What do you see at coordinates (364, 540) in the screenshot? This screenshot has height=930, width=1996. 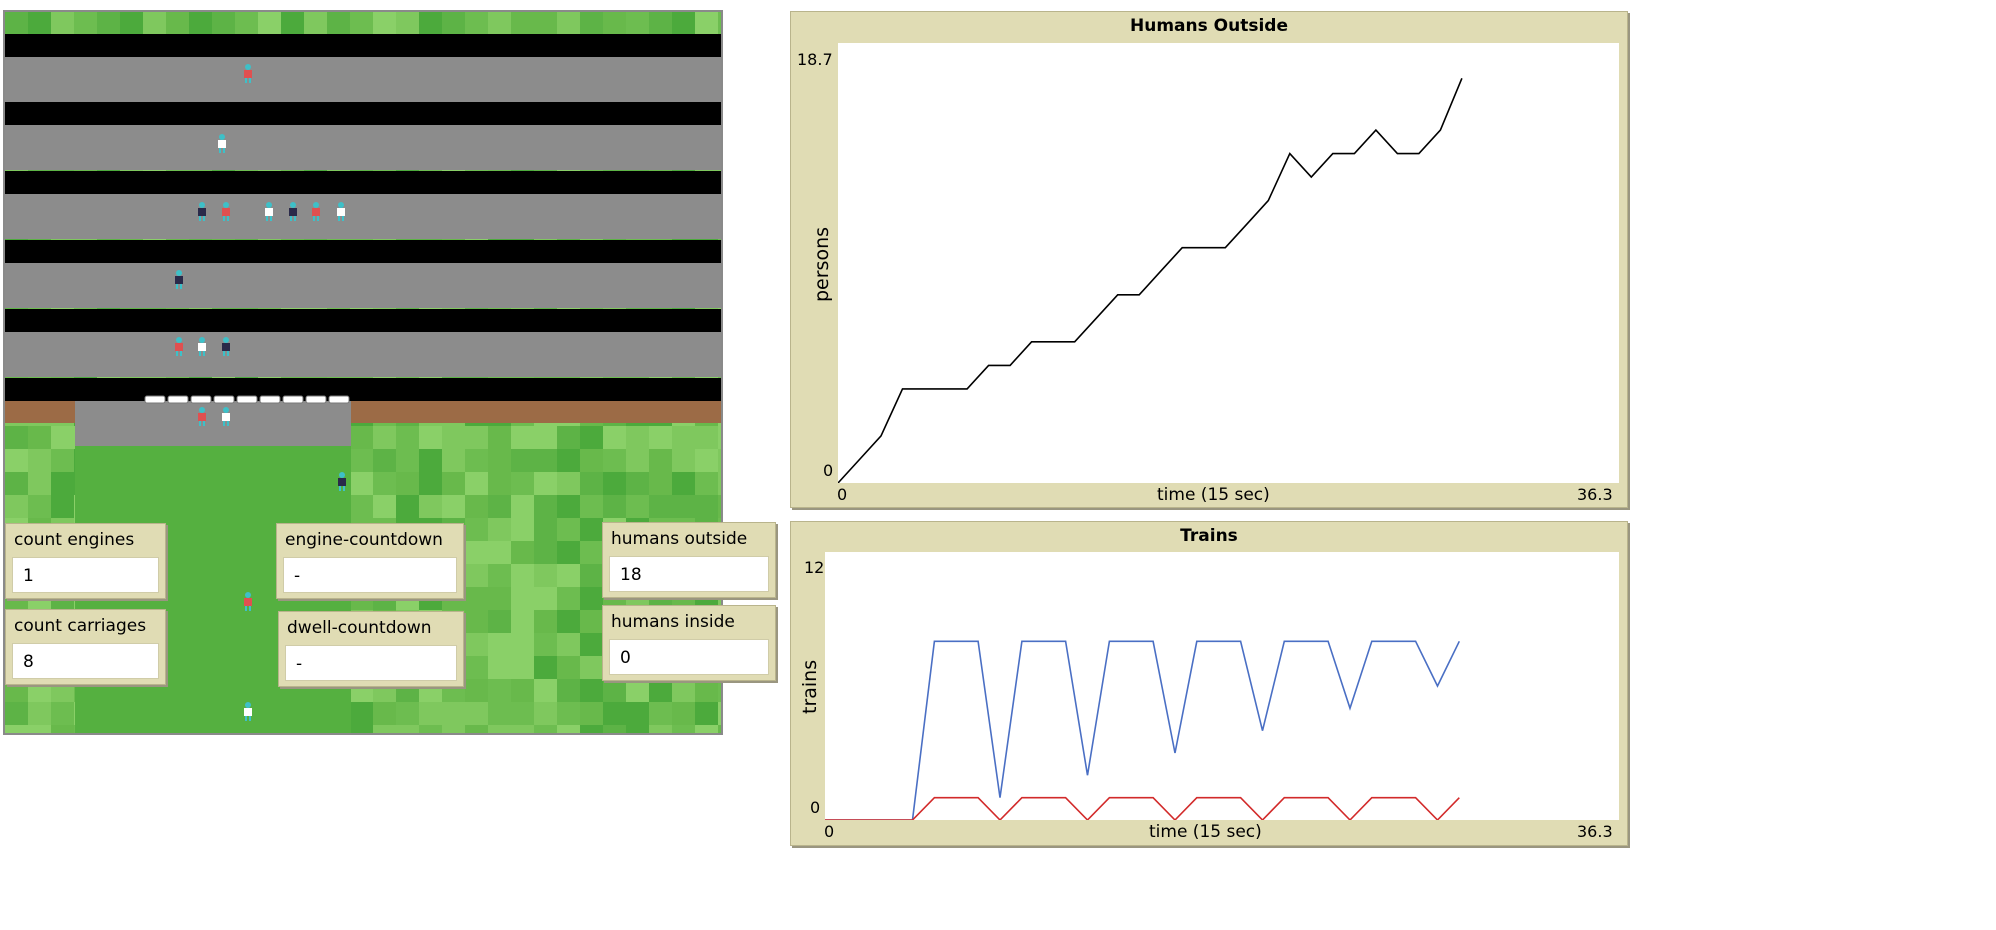 I see `monitor-label: engine-countdown` at bounding box center [364, 540].